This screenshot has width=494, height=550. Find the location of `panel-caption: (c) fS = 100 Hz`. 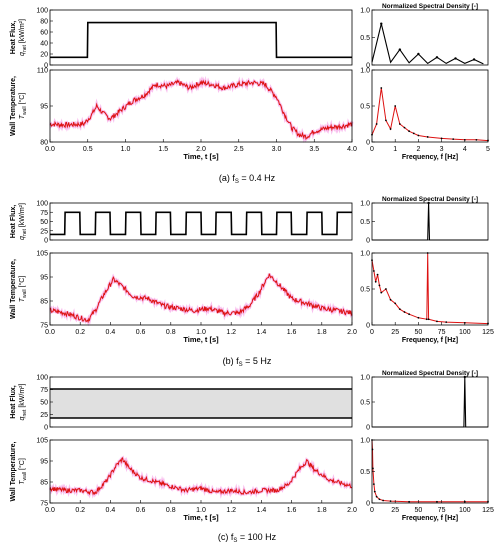

panel-caption: (c) fS = 100 Hz is located at coordinates (247, 538).